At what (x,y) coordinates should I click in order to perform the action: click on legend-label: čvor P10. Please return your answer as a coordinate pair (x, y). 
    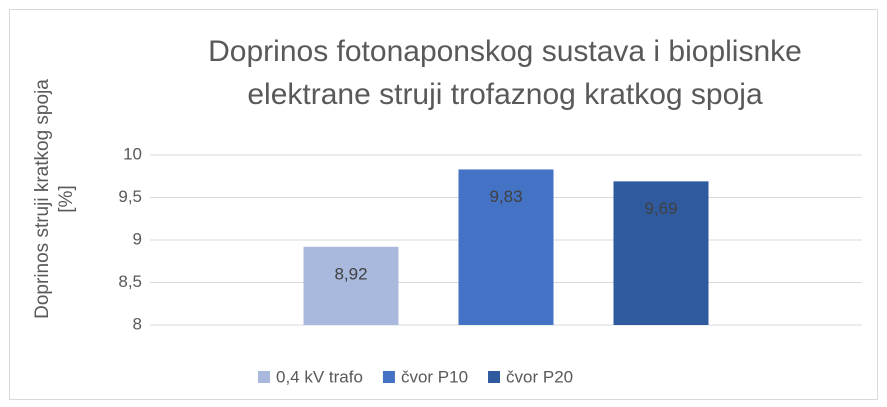
    Looking at the image, I should click on (434, 376).